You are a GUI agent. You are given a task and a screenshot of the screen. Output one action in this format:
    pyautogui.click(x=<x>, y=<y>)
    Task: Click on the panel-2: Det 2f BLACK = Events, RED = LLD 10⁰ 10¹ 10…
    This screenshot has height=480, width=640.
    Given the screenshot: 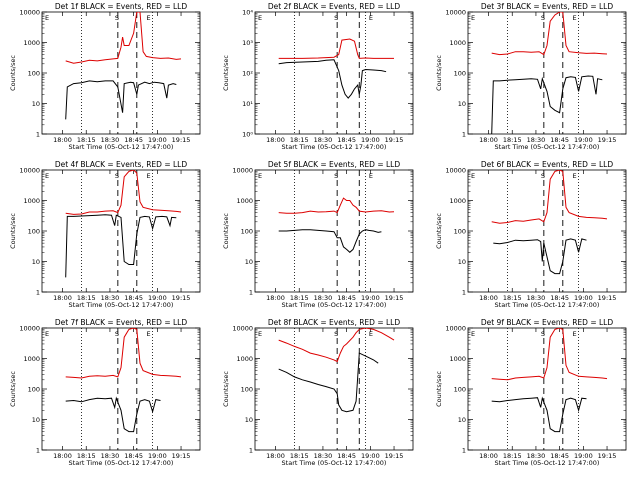 What is the action you would take?
    pyautogui.click(x=318, y=76)
    